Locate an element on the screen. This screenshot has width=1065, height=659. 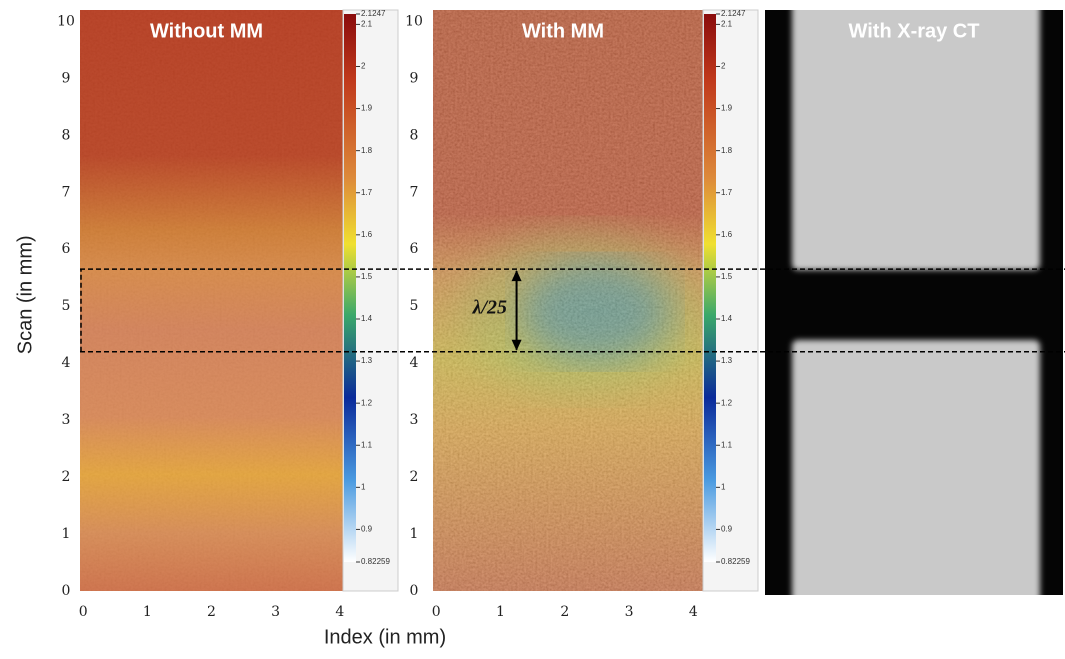
ct-specimen-top is located at coordinates (916, 135).